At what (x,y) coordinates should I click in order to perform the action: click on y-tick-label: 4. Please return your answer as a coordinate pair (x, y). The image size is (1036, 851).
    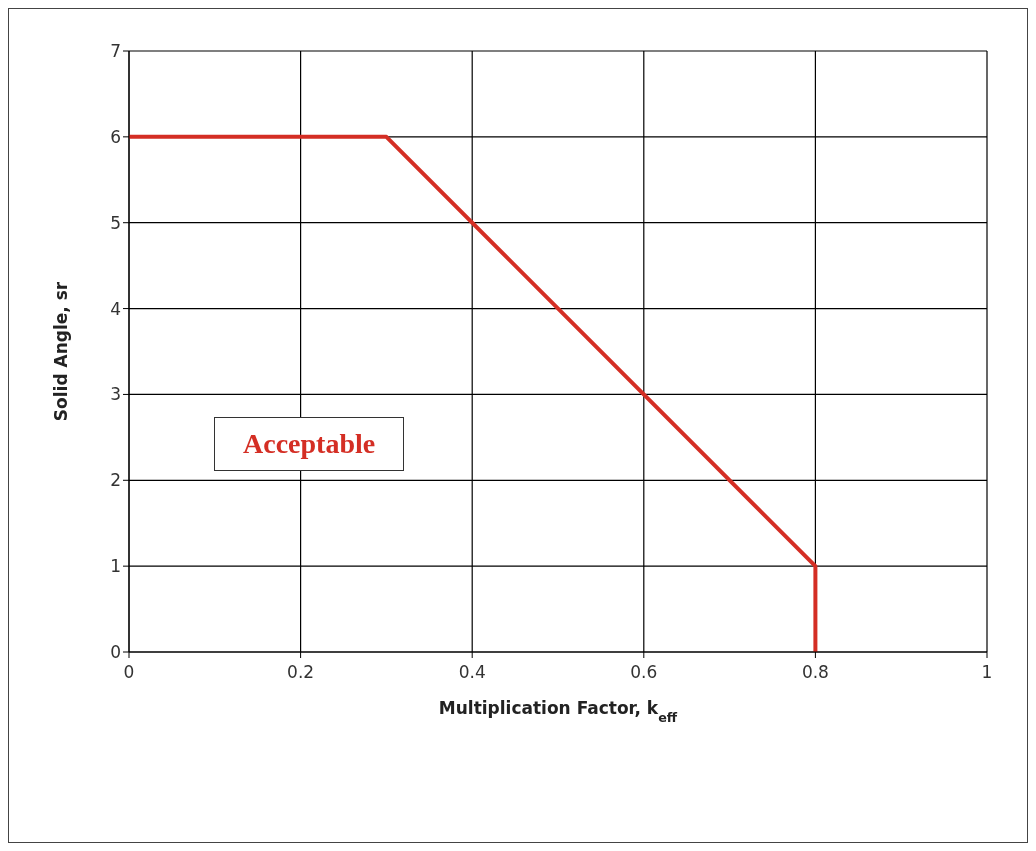
    Looking at the image, I should click on (115, 308).